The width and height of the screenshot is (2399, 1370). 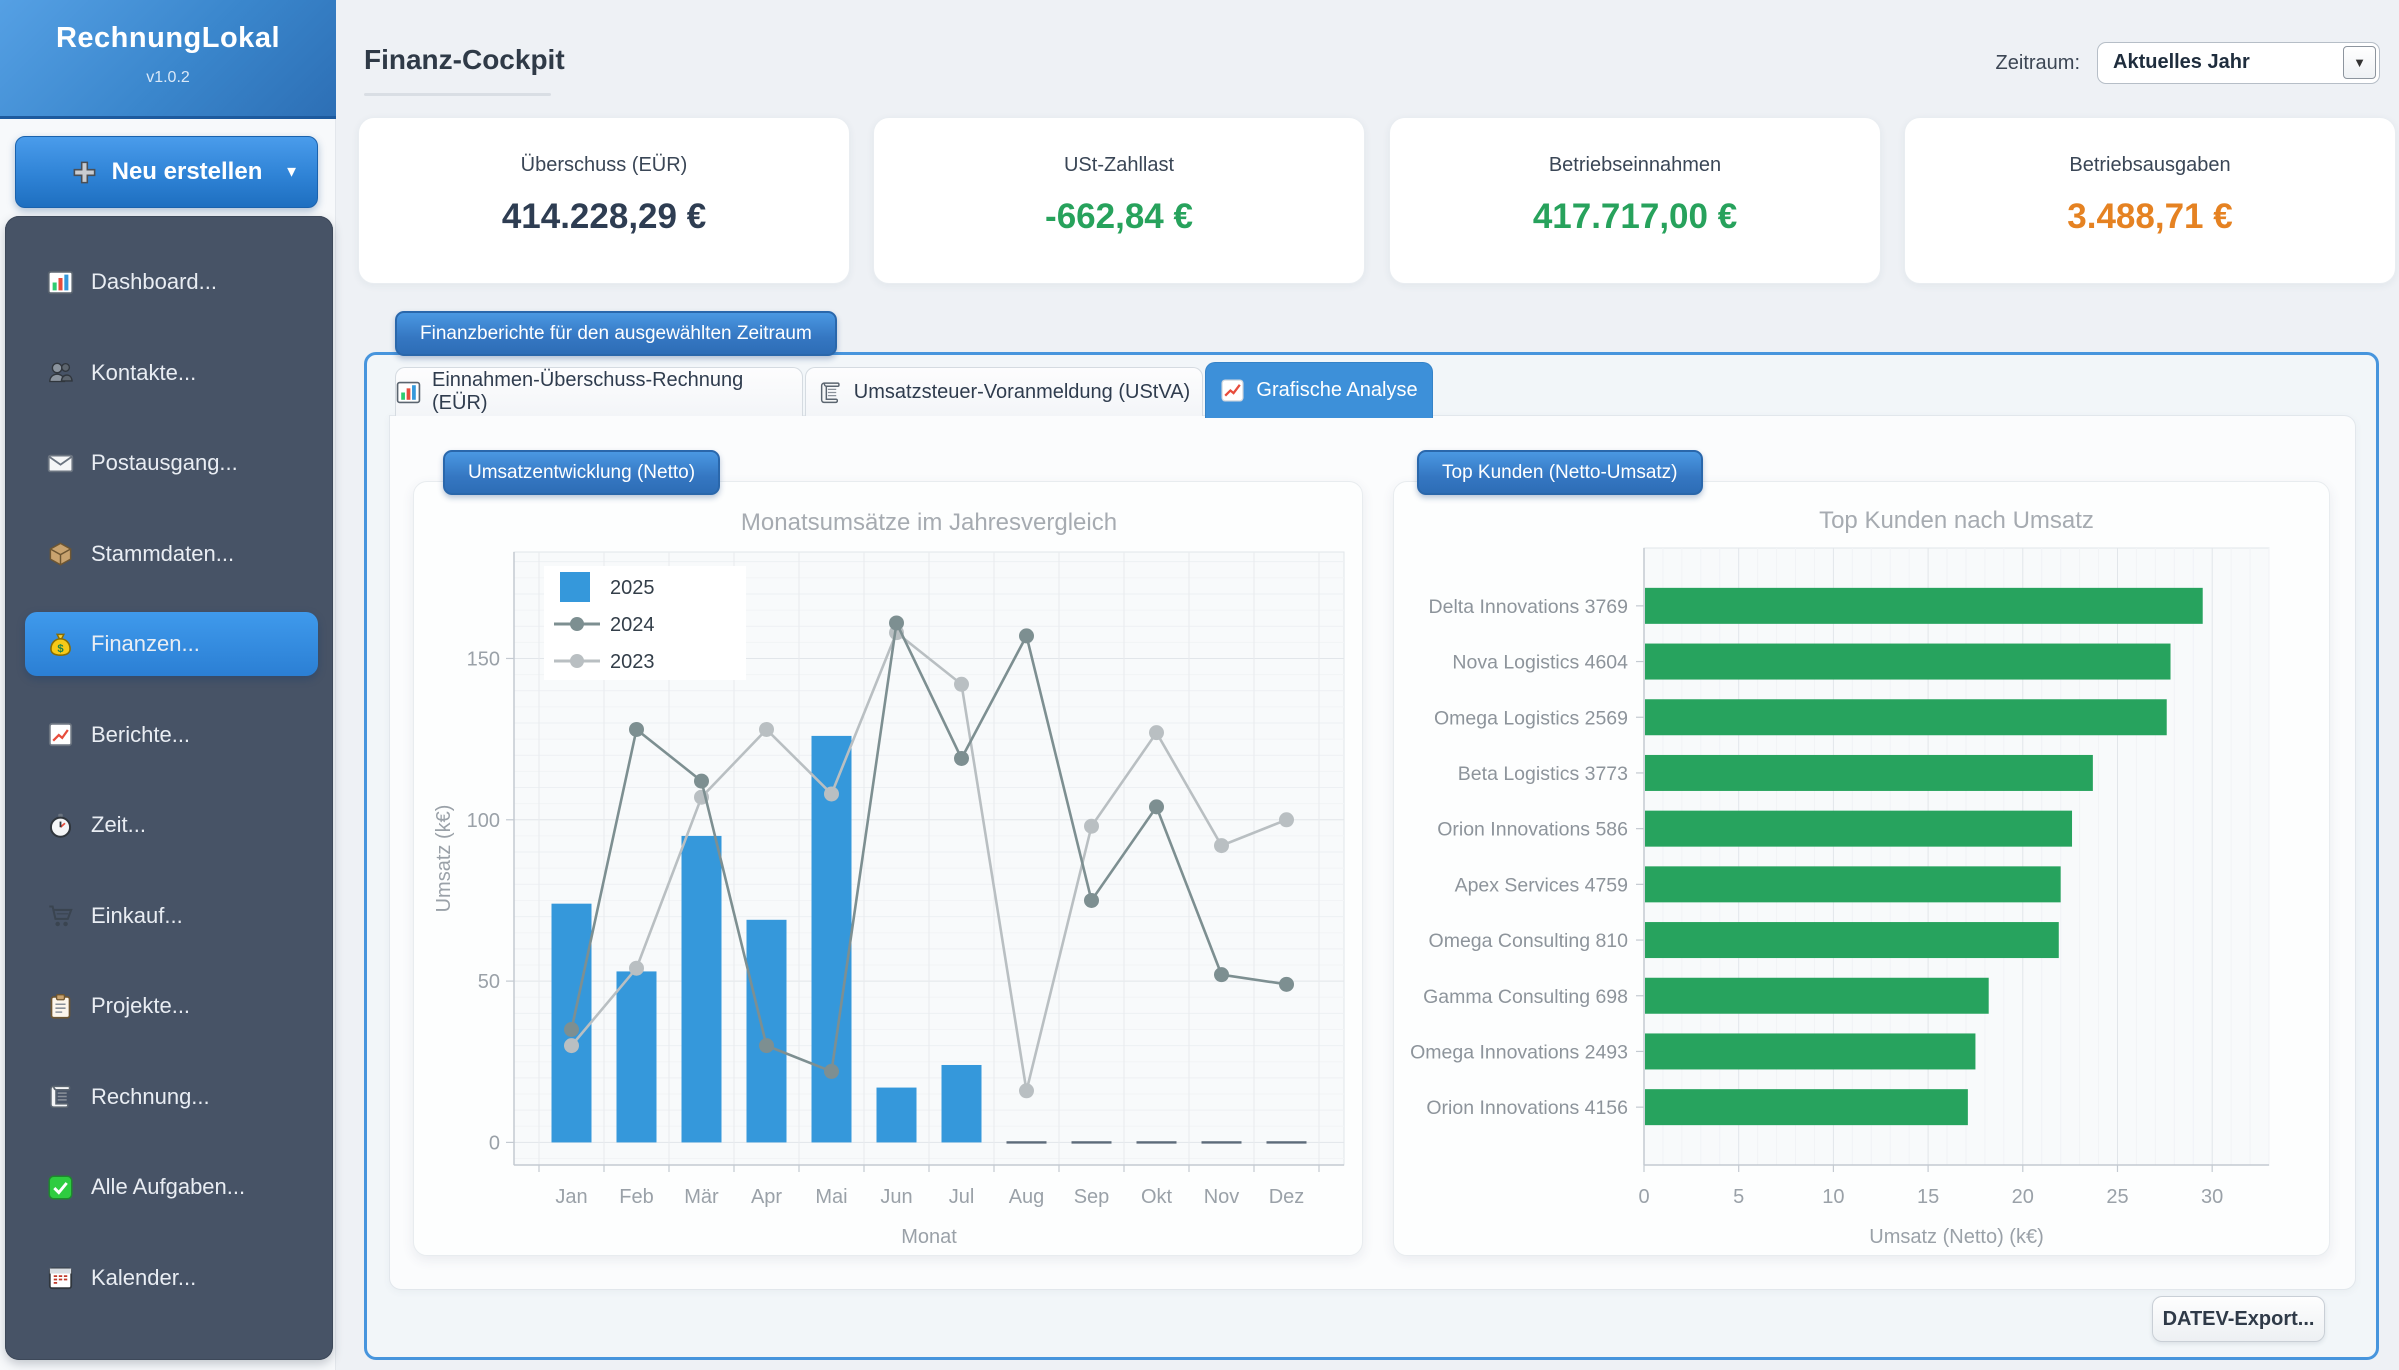 What do you see at coordinates (2150, 216) in the screenshot?
I see `kpi-value: 3.488,71 €` at bounding box center [2150, 216].